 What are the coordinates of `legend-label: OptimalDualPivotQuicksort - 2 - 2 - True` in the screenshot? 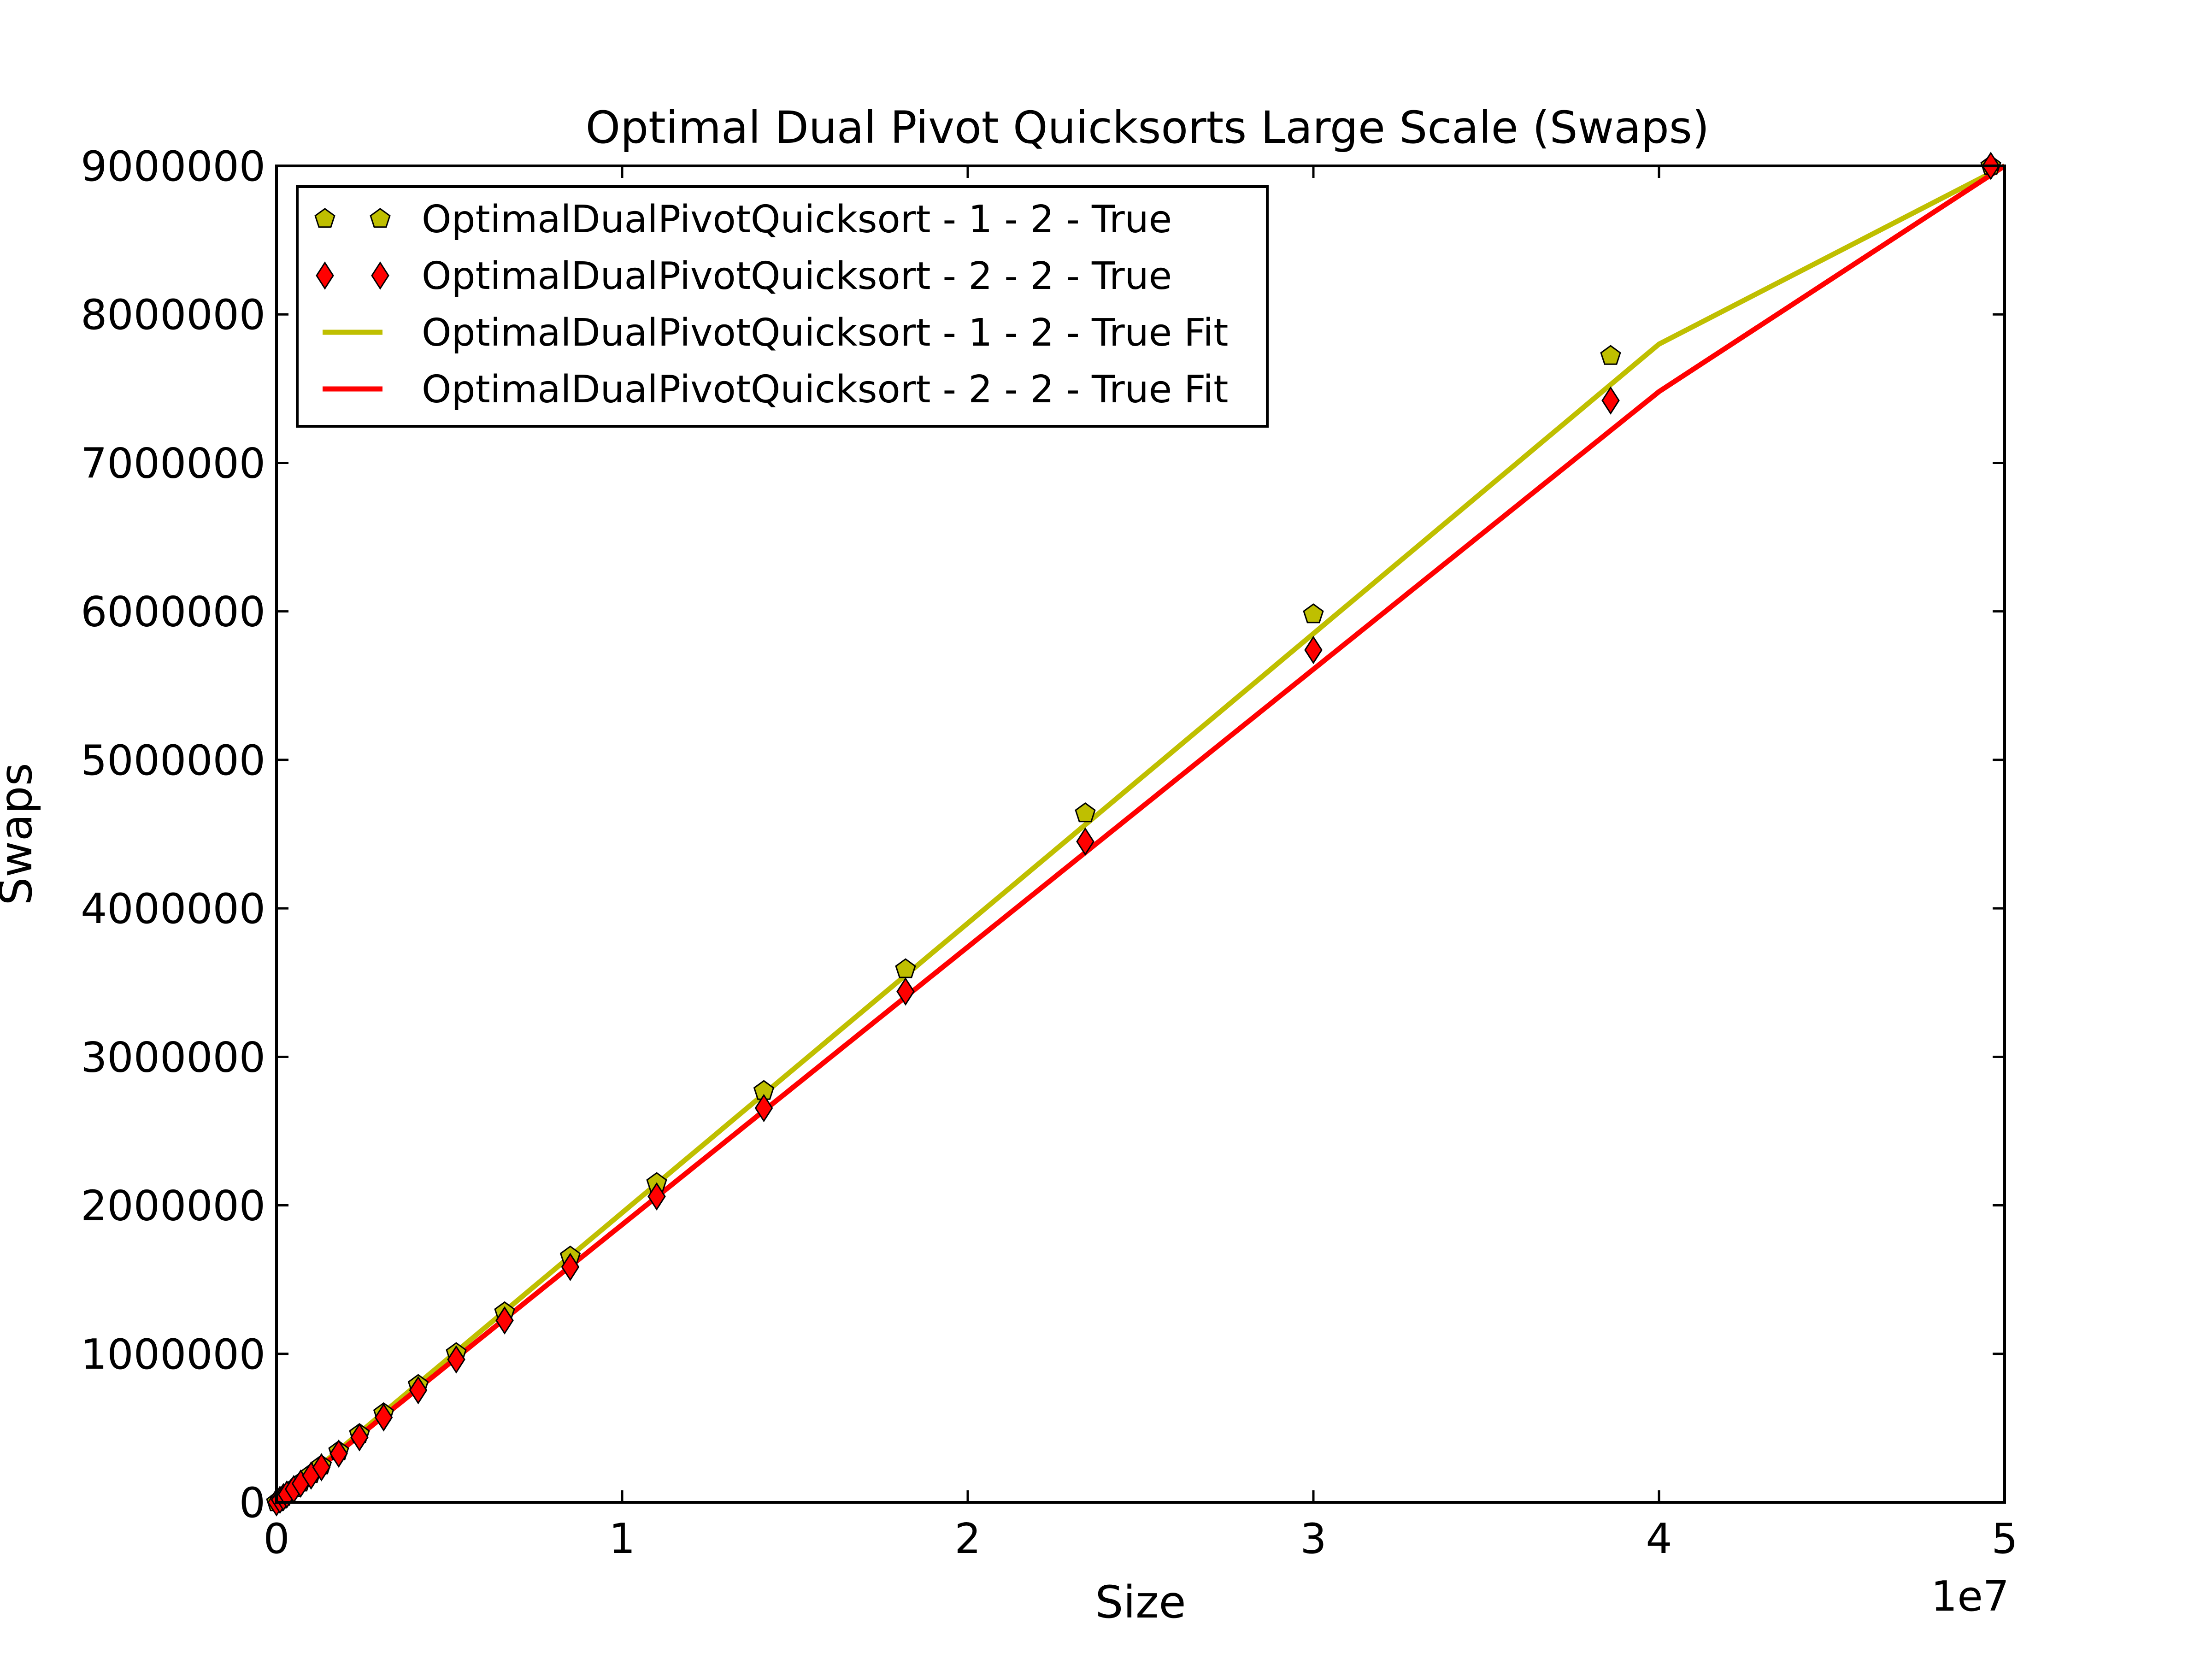 It's located at (797, 276).